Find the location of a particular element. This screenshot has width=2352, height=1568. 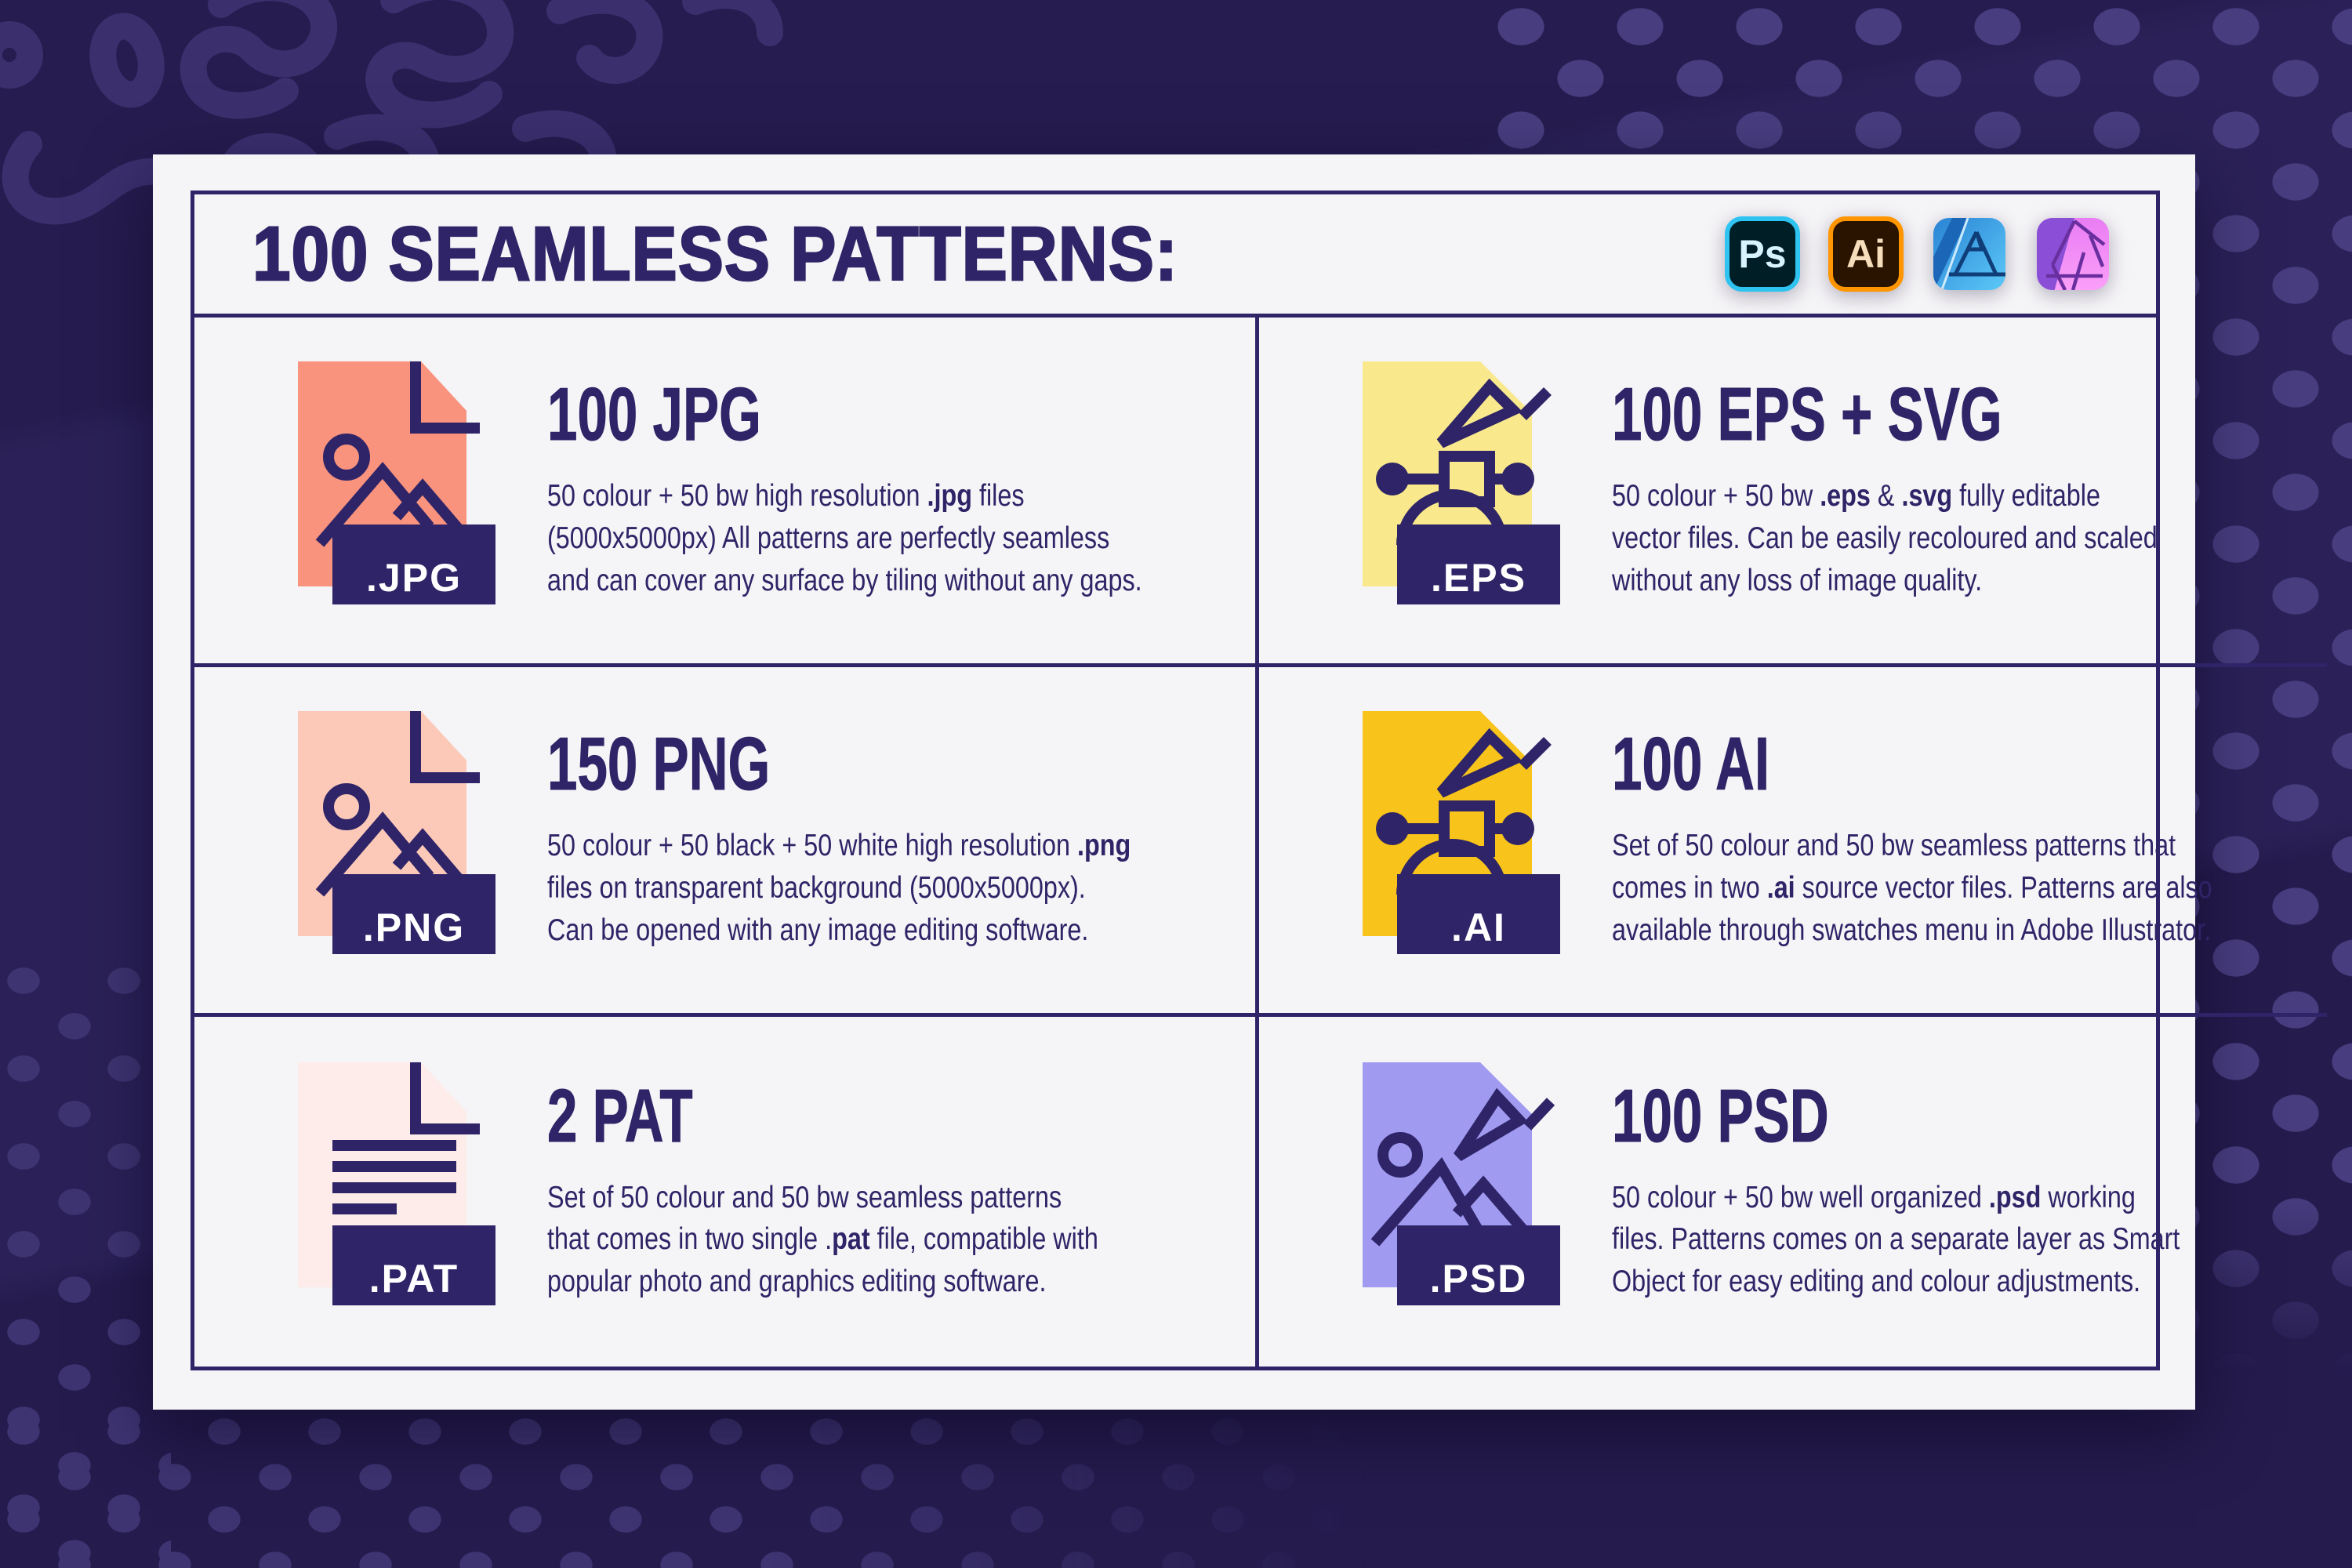

table-header: 100 SEAMLESS PATTERNS: Ps Ai is located at coordinates (1175, 256).